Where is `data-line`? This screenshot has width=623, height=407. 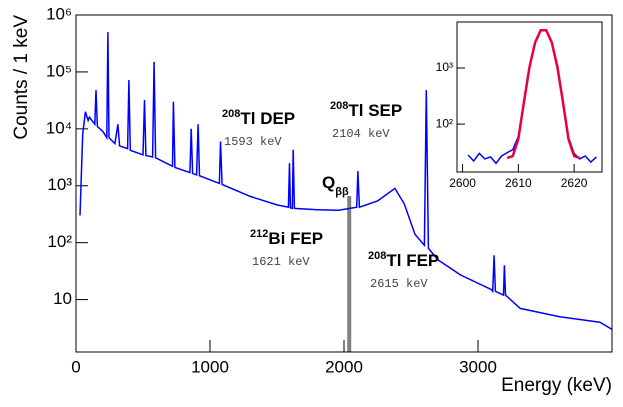 data-line is located at coordinates (543, 94).